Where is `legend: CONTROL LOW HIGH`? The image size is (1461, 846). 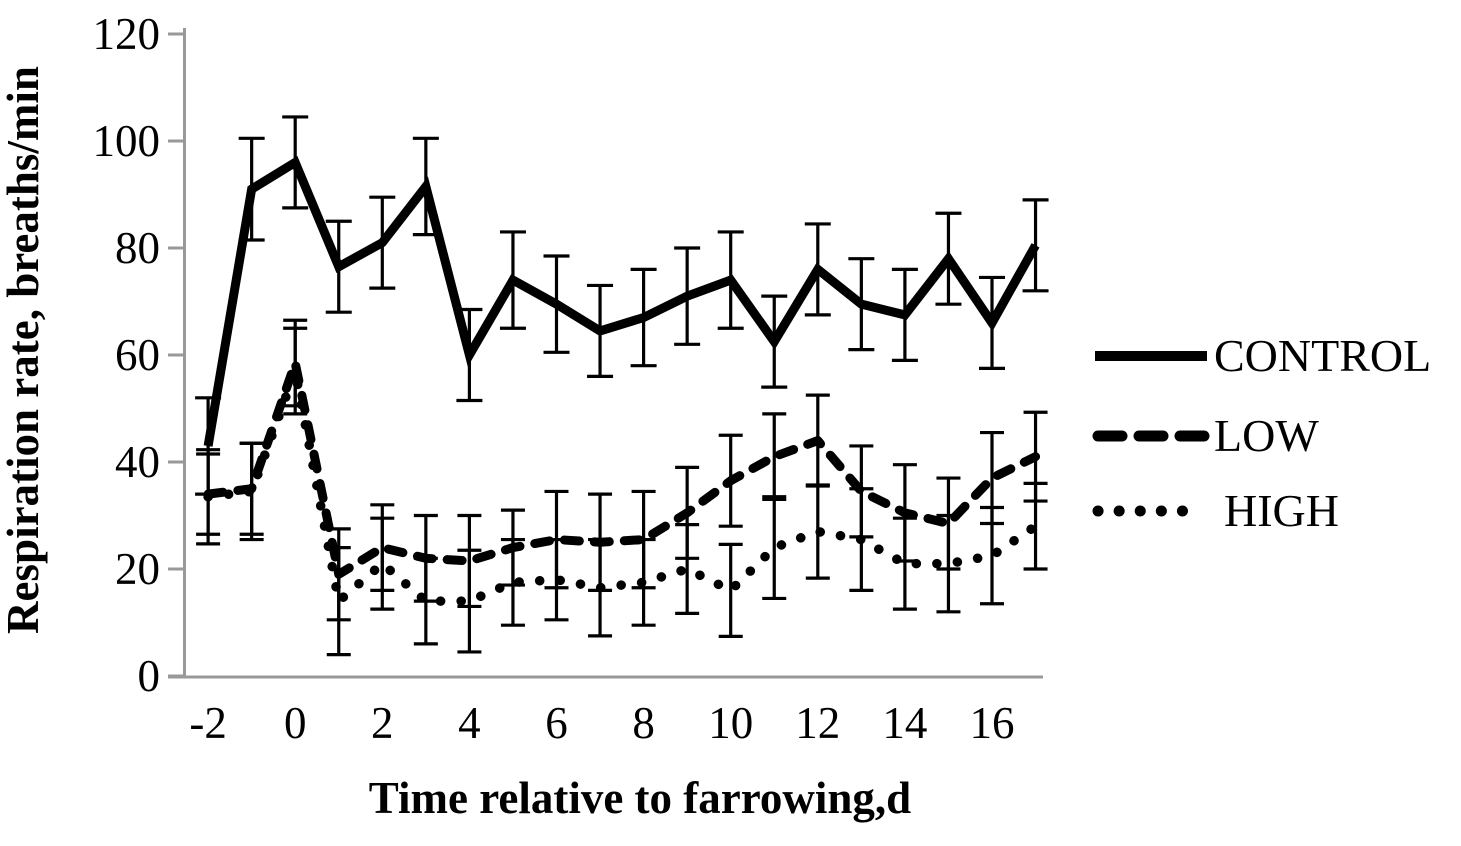
legend: CONTROL LOW HIGH is located at coordinates (1261, 433).